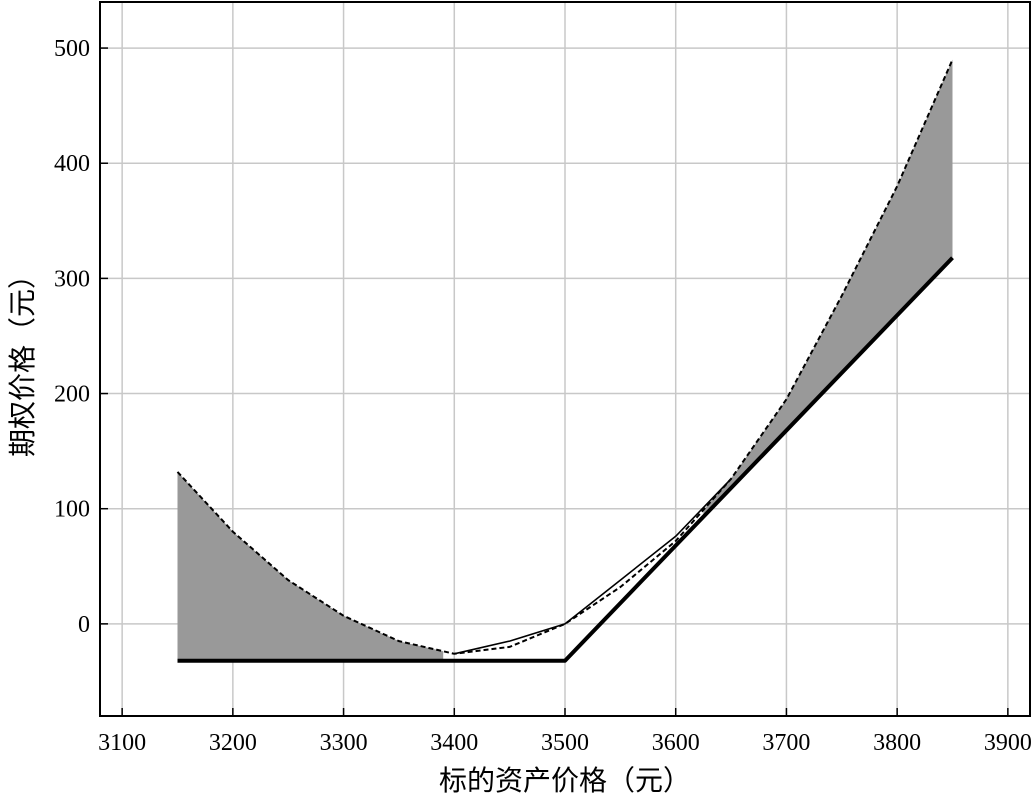  I want to click on y-tick-label: 0, so click(84, 625).